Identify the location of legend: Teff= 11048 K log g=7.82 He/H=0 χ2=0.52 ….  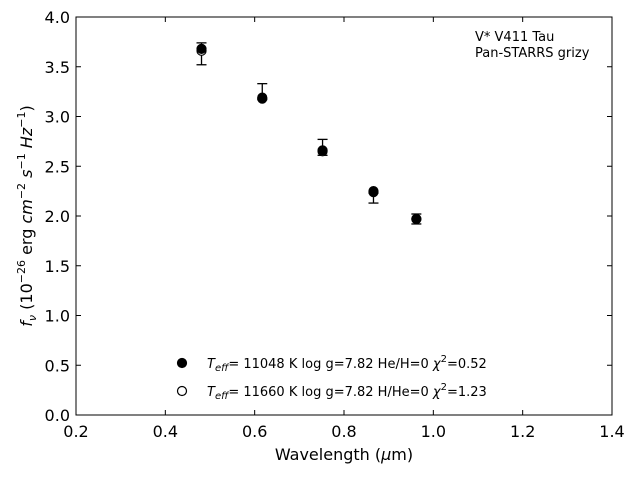
(331, 378).